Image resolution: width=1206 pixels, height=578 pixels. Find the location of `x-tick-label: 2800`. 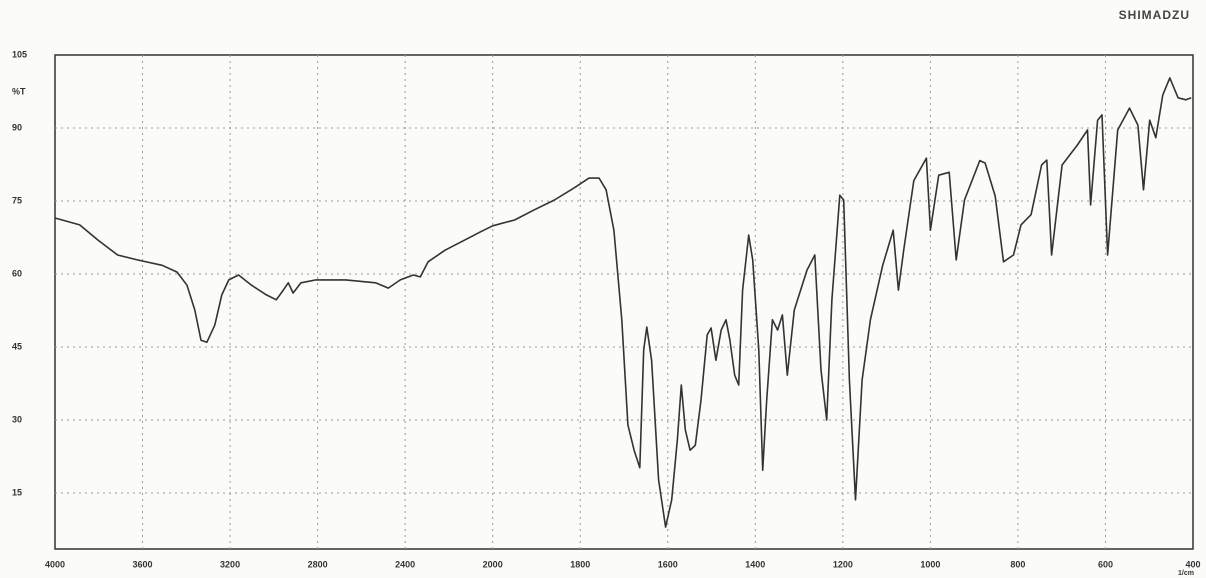

x-tick-label: 2800 is located at coordinates (318, 564).